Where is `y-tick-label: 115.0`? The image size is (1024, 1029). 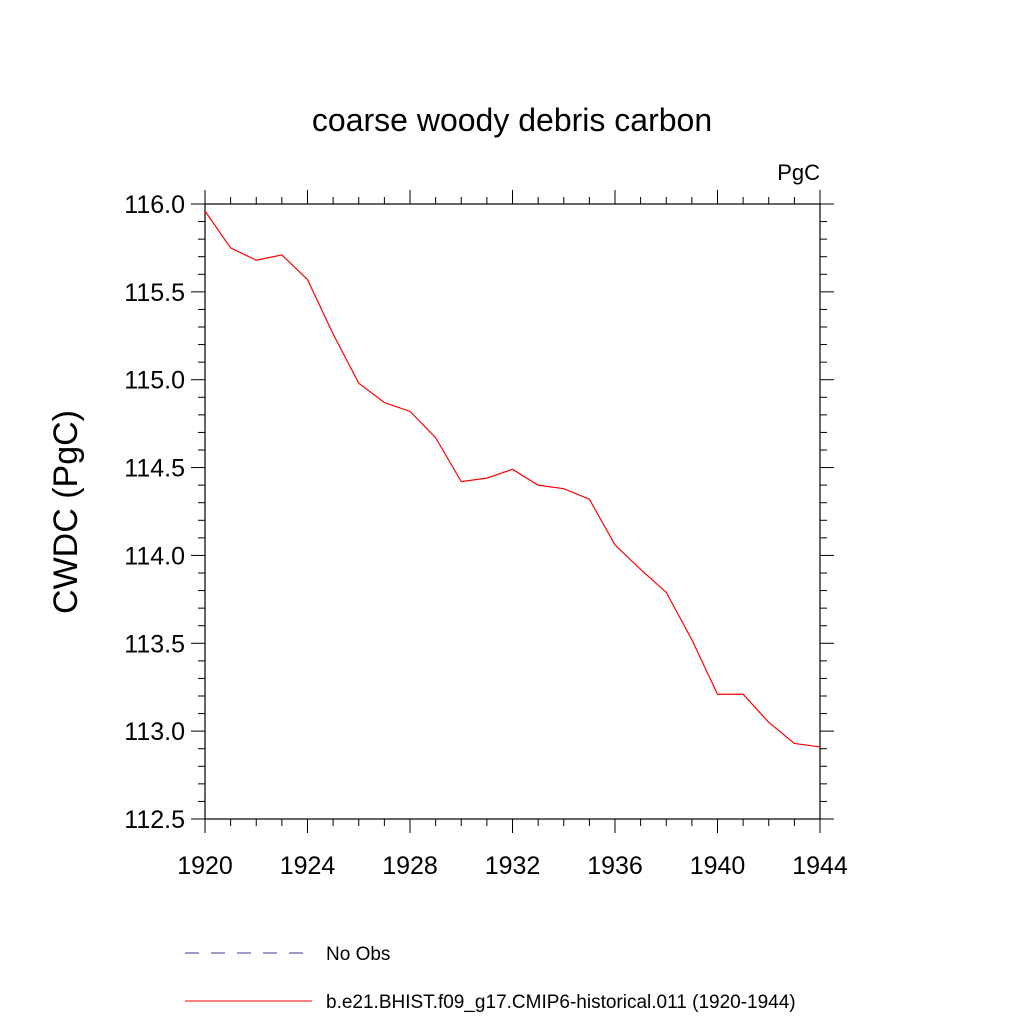 y-tick-label: 115.0 is located at coordinates (154, 381).